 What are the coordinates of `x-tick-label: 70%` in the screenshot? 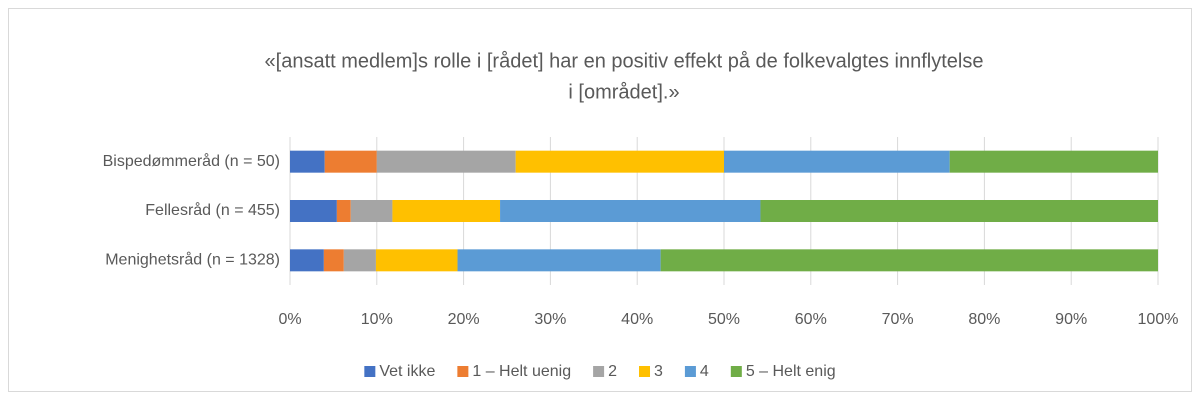 It's located at (898, 319).